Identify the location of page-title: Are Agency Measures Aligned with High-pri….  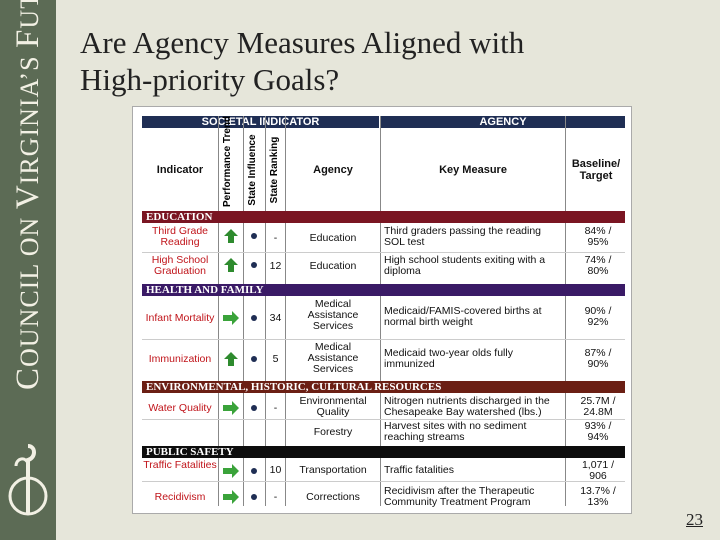
(302, 61).